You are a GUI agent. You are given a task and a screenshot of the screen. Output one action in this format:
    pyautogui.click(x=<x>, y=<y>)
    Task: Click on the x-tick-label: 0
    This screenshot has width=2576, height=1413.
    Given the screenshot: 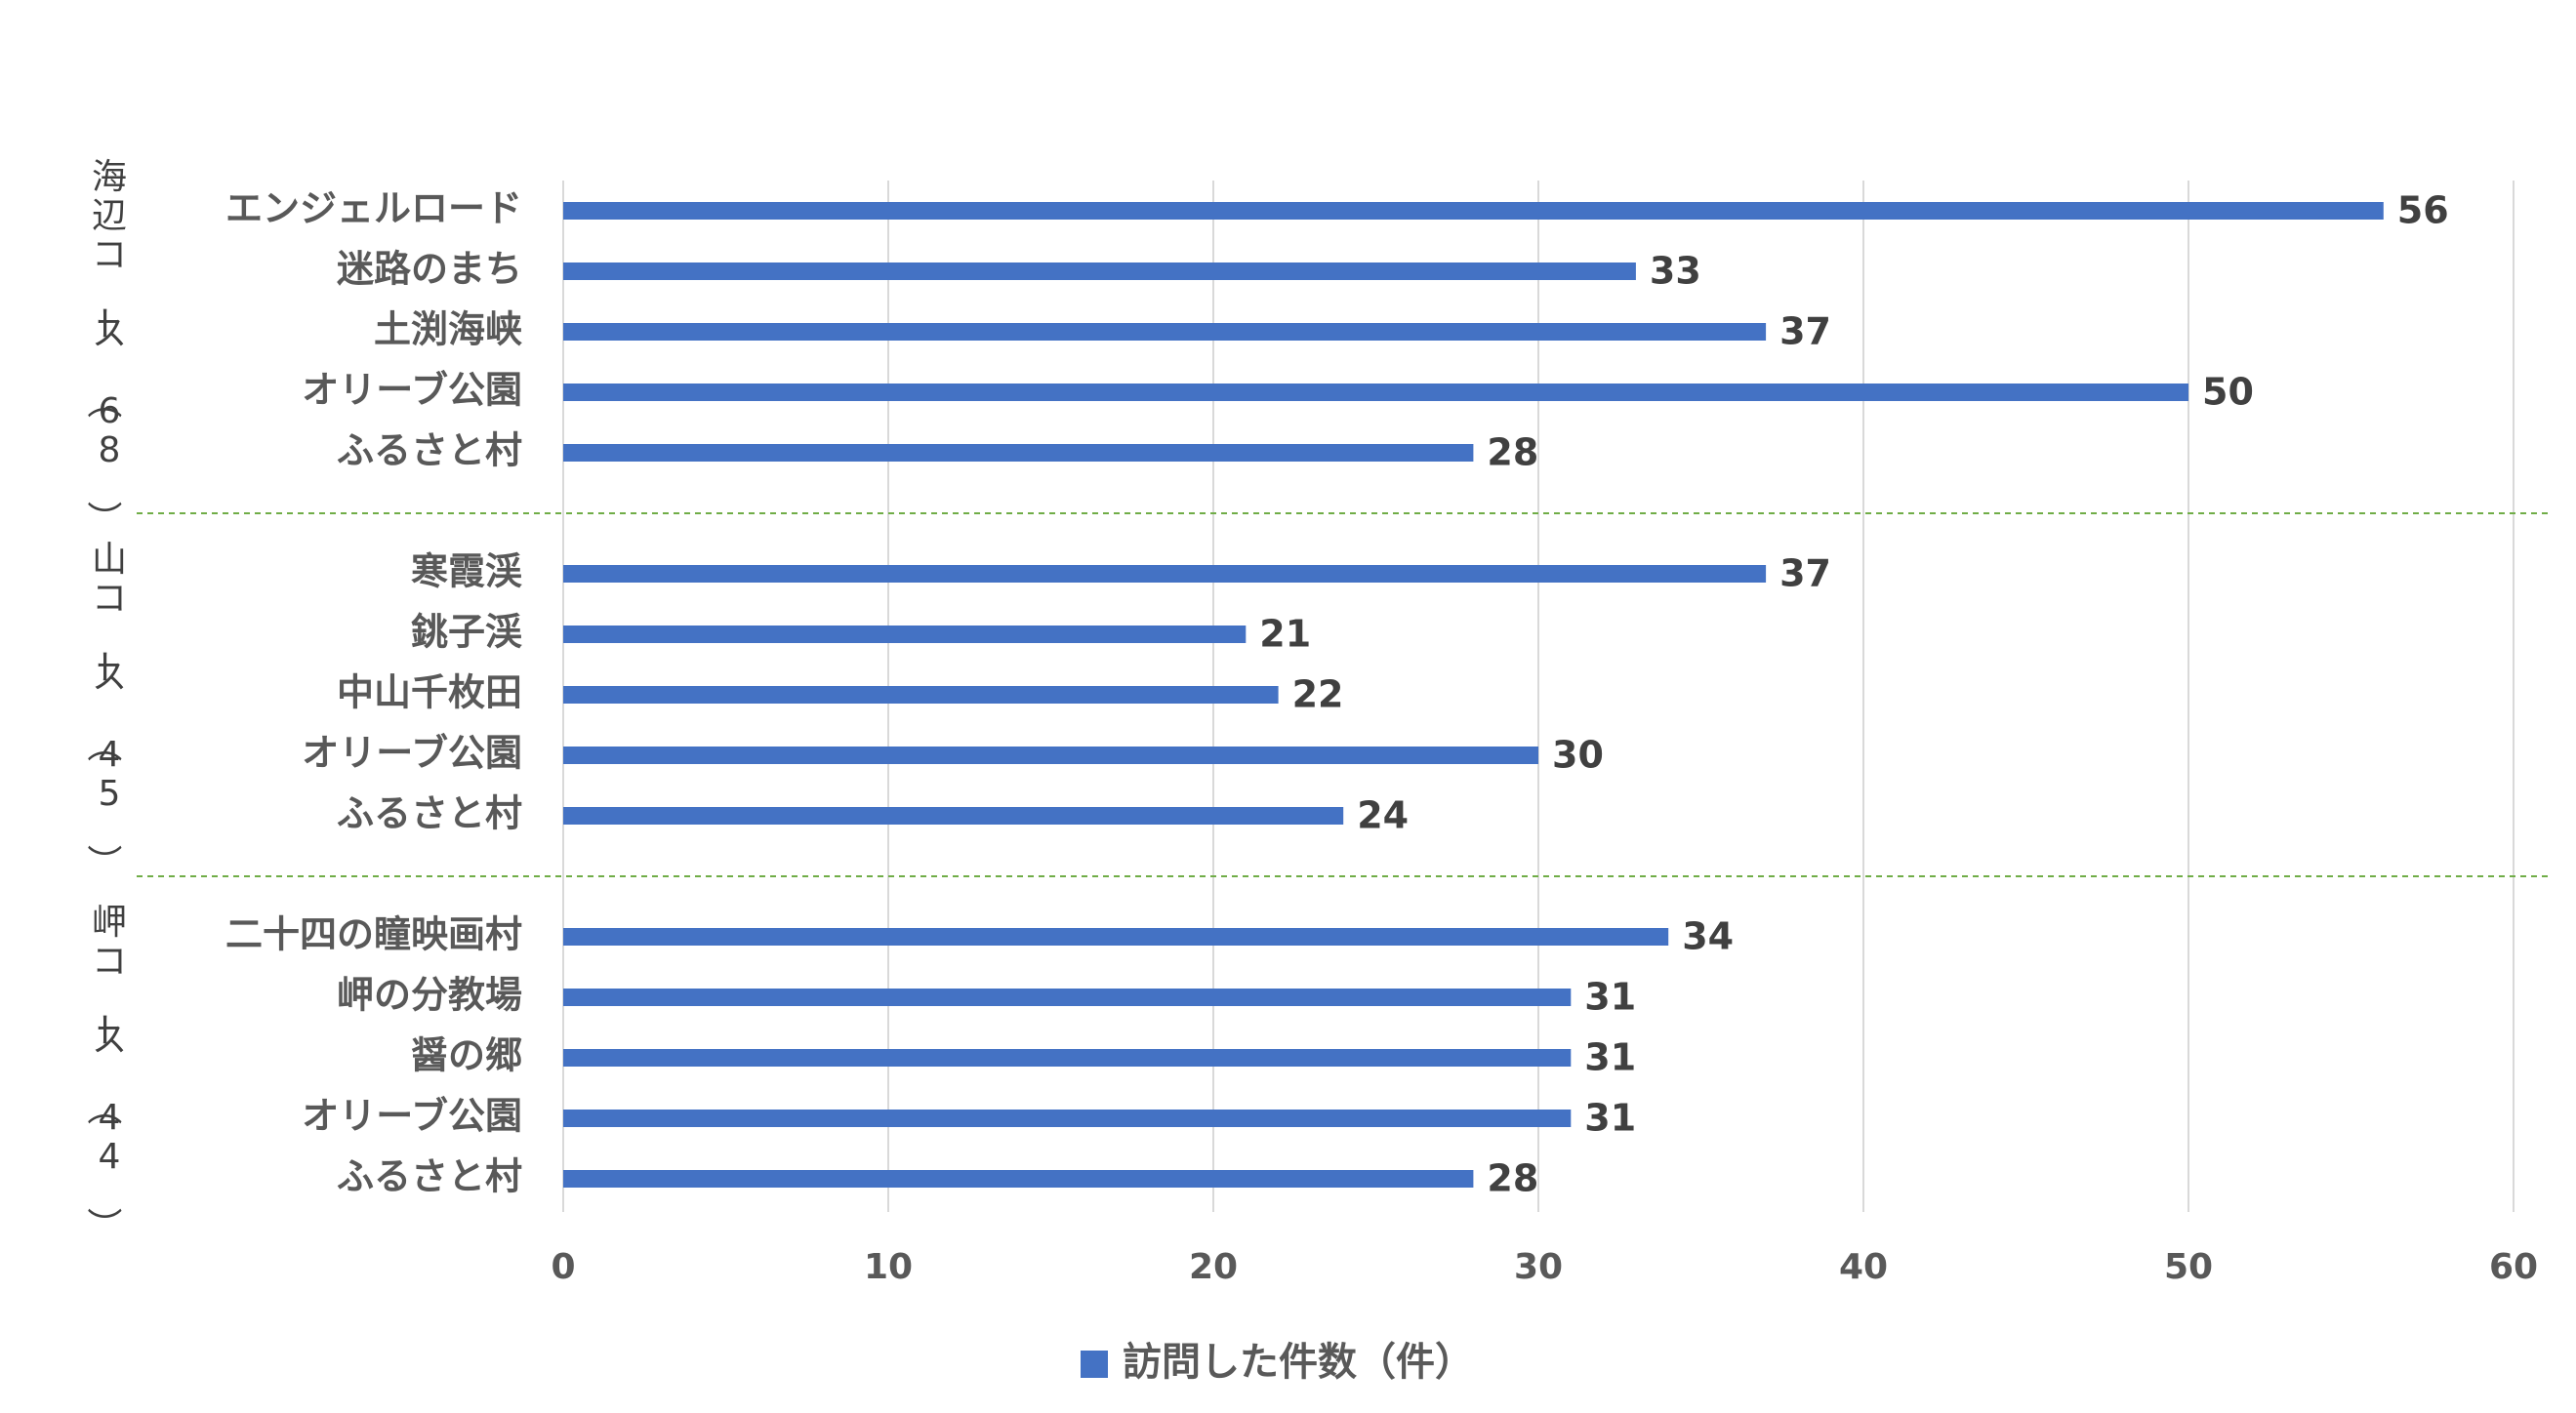 What is the action you would take?
    pyautogui.click(x=563, y=1267)
    